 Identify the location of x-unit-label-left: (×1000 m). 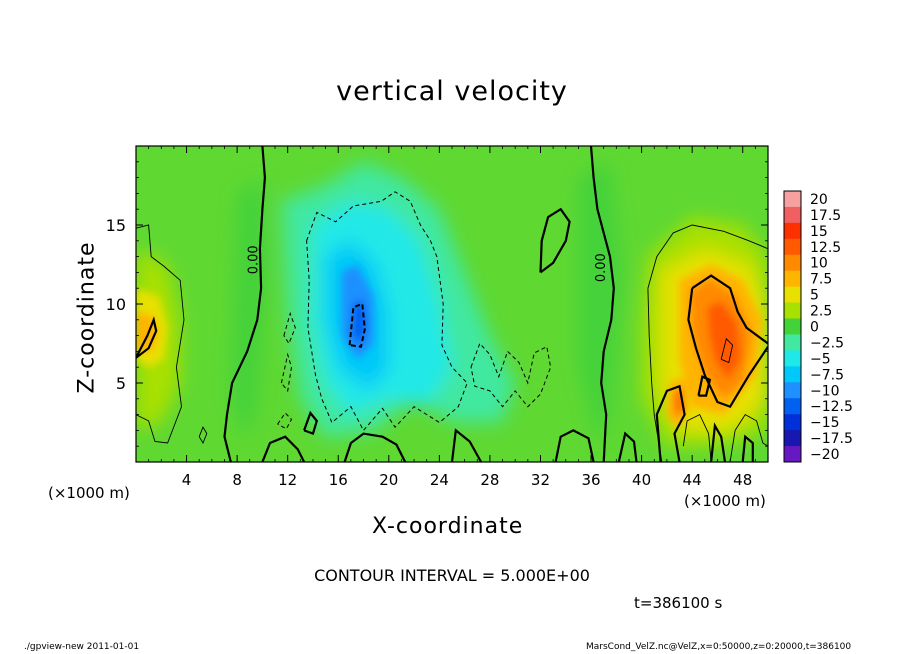
(89, 493).